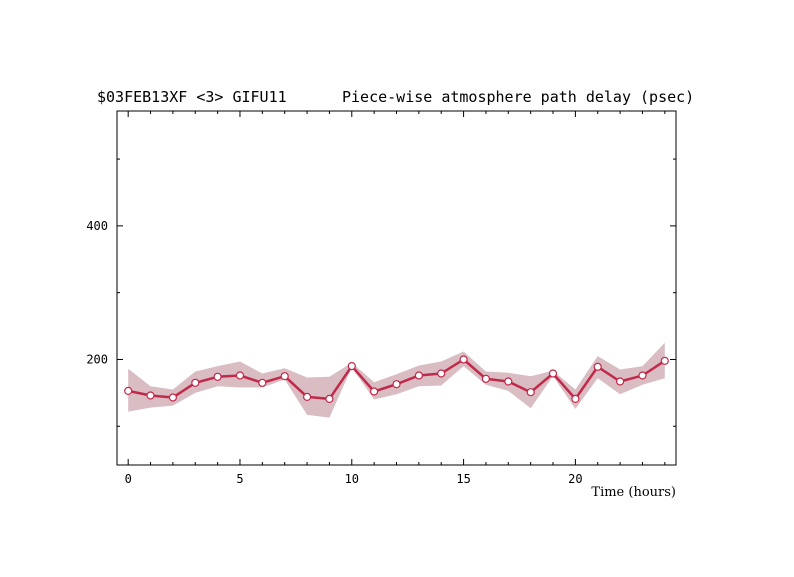 The image size is (794, 577). I want to click on x-tick-label: 5, so click(239, 479).